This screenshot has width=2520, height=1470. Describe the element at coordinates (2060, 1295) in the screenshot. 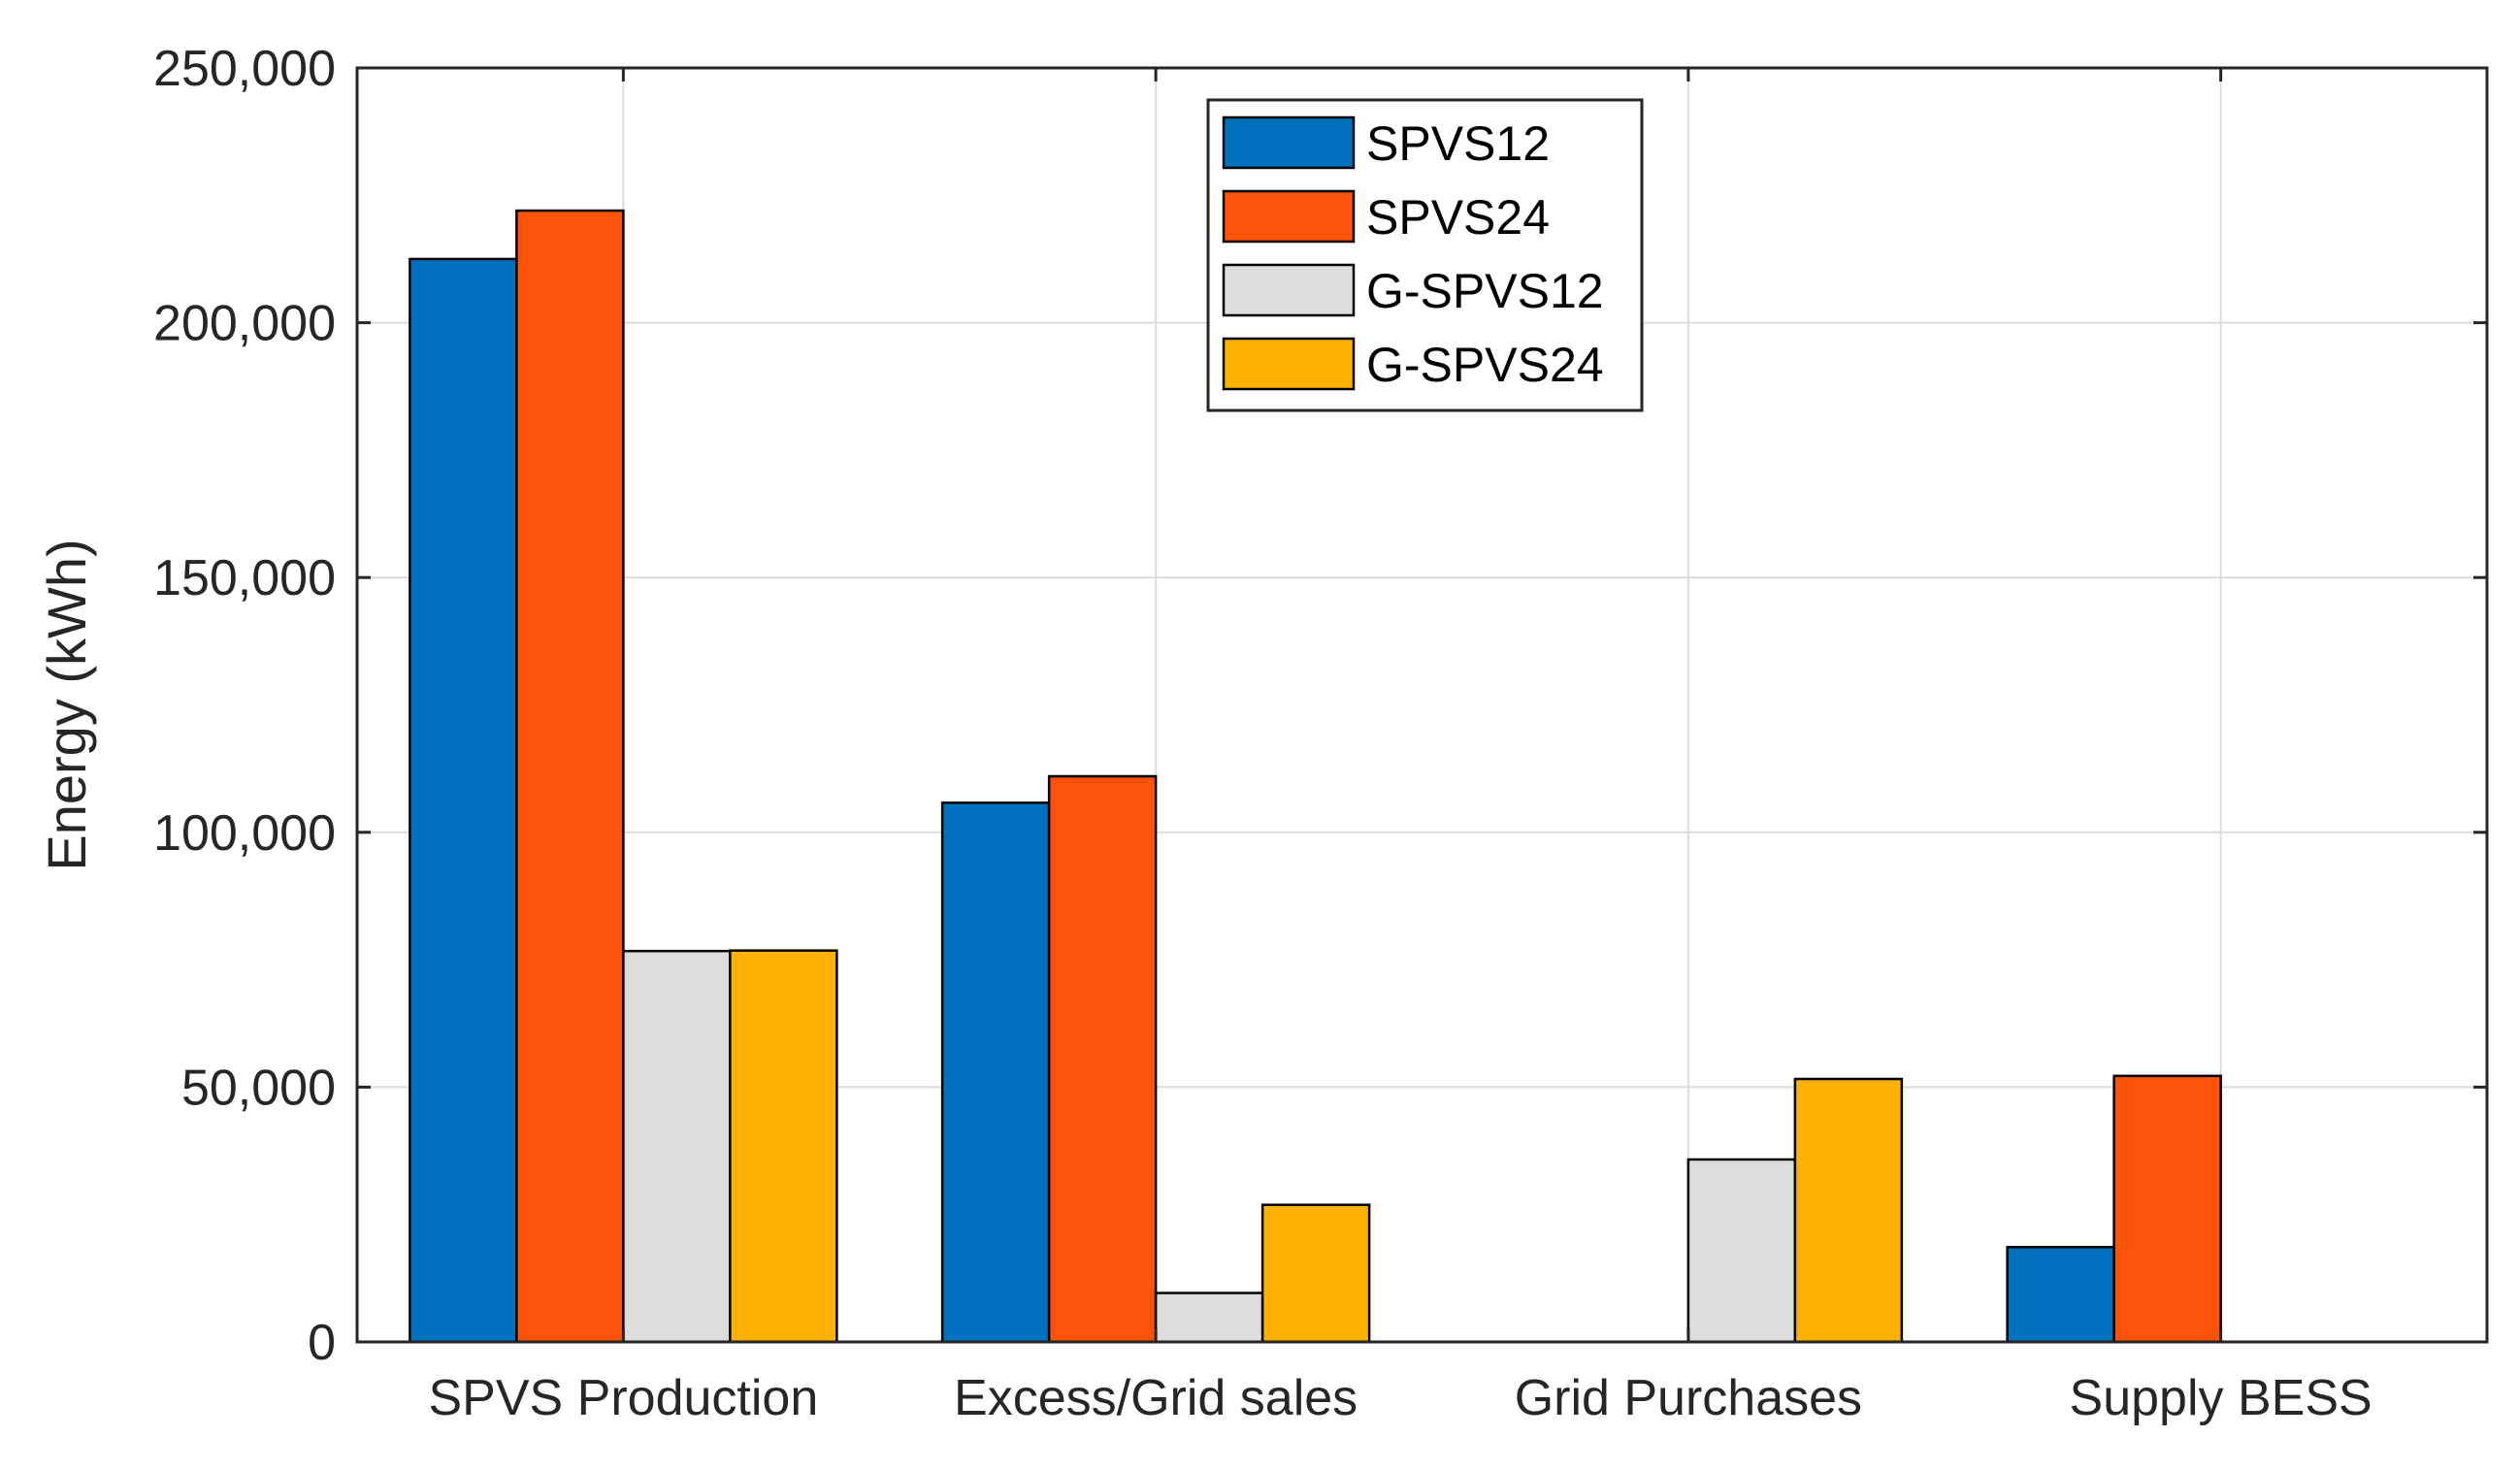

I see `bar-spvs12-supply-bess` at that location.